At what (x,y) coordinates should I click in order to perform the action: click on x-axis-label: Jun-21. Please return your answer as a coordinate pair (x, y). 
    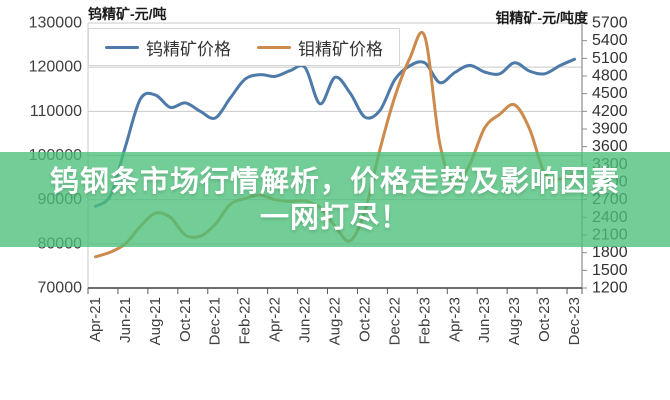
    Looking at the image, I should click on (125, 320).